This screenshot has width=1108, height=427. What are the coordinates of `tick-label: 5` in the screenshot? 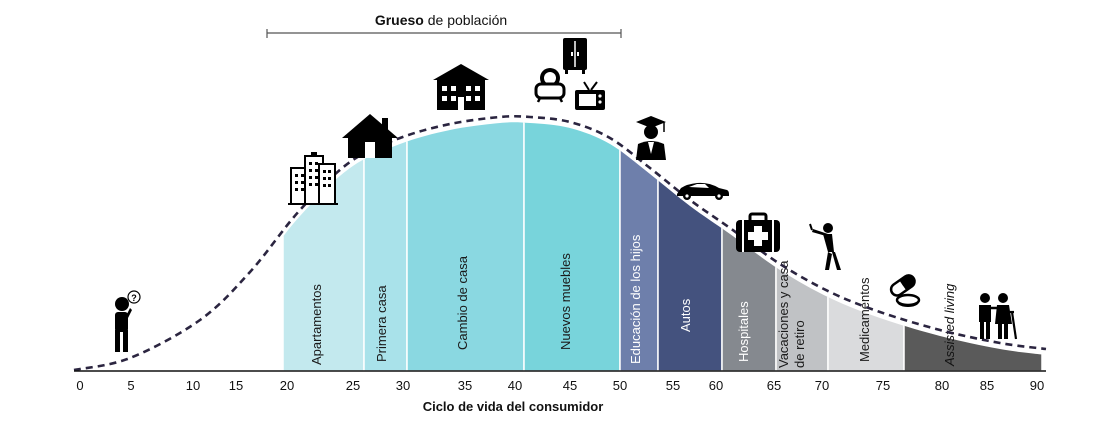 It's located at (130, 385).